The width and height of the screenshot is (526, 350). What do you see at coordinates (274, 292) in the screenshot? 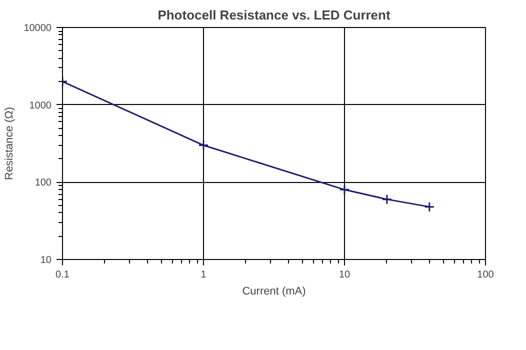
I see `x-axis-title: Current (mA)` at bounding box center [274, 292].